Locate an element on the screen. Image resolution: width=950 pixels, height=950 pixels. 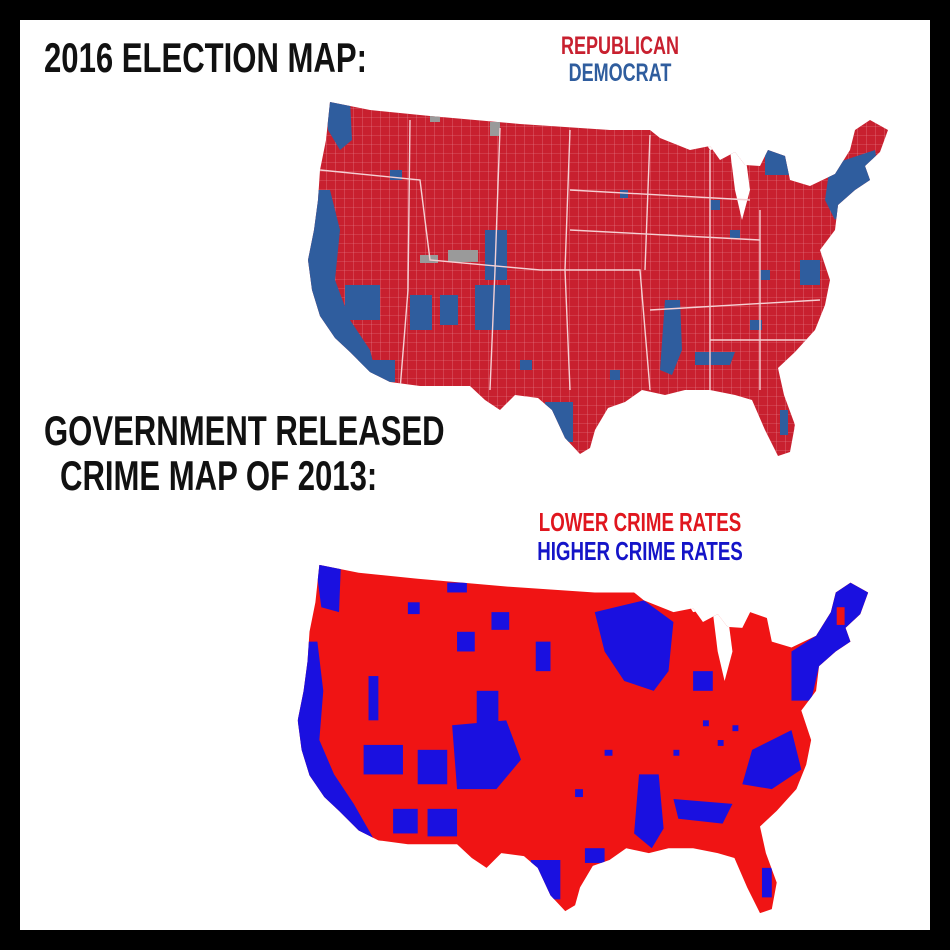
legend-democrat: DEMOCRAT is located at coordinates (620, 73).